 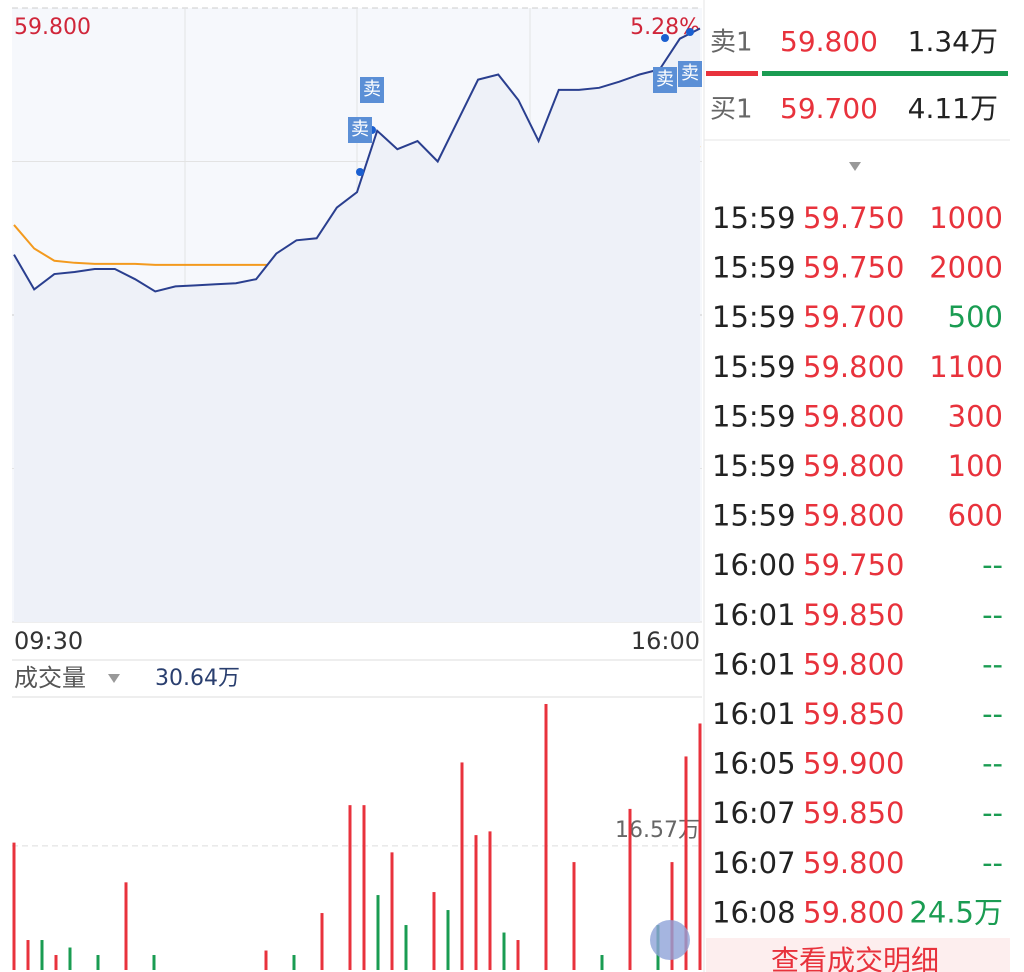 What do you see at coordinates (50, 678) in the screenshot?
I see `volume-title: 成交量` at bounding box center [50, 678].